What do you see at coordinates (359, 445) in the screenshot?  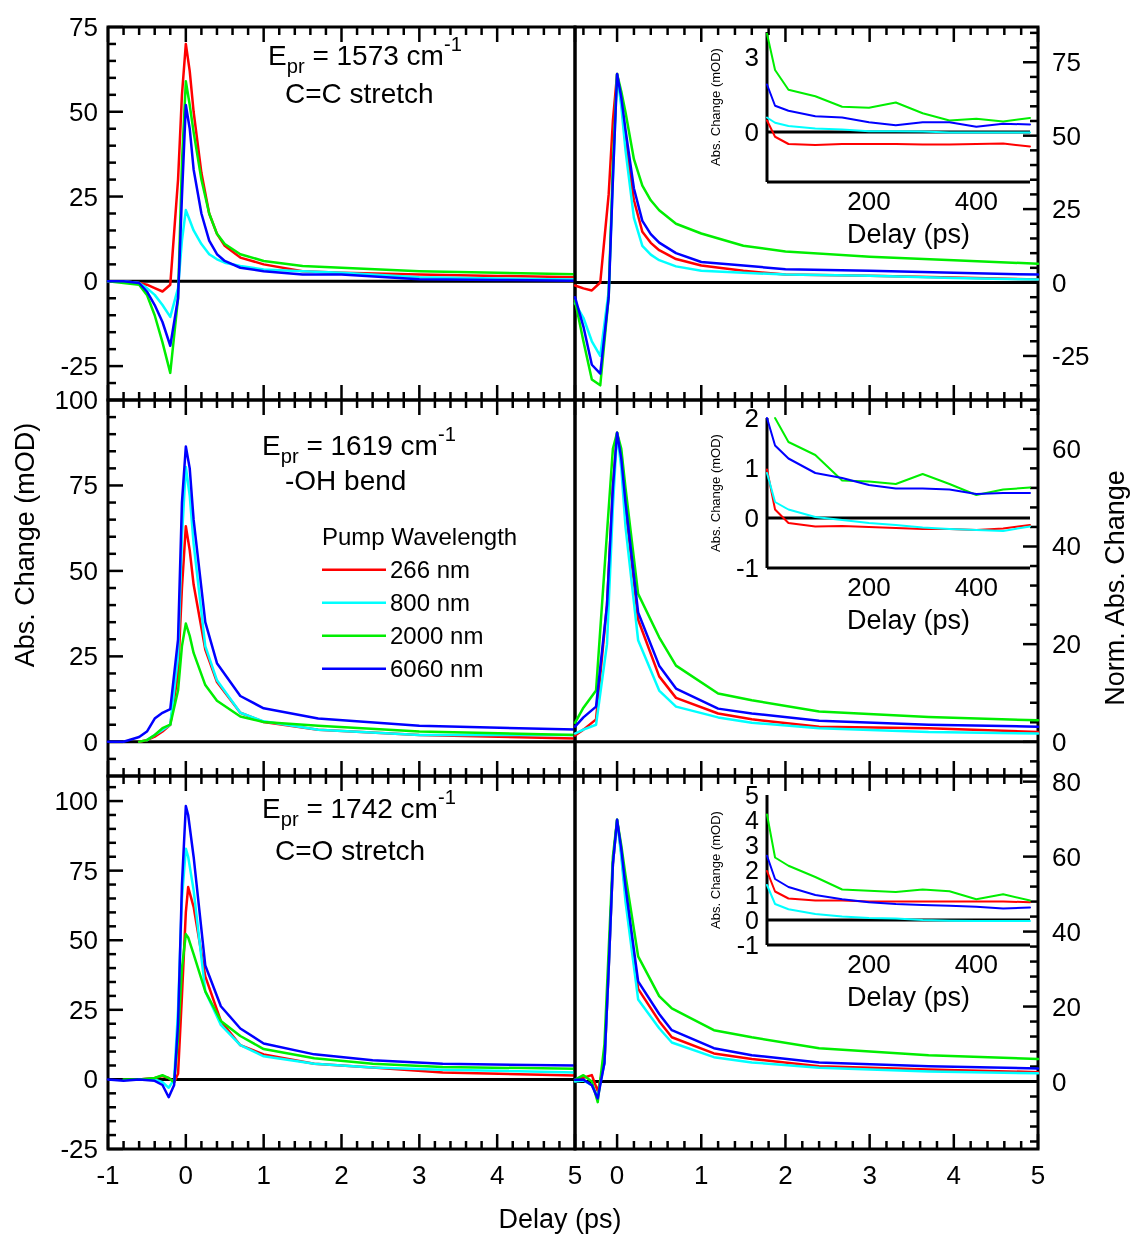 I see `annotation: E$_{pr}$ = 1619 cm$^{-1}$` at bounding box center [359, 445].